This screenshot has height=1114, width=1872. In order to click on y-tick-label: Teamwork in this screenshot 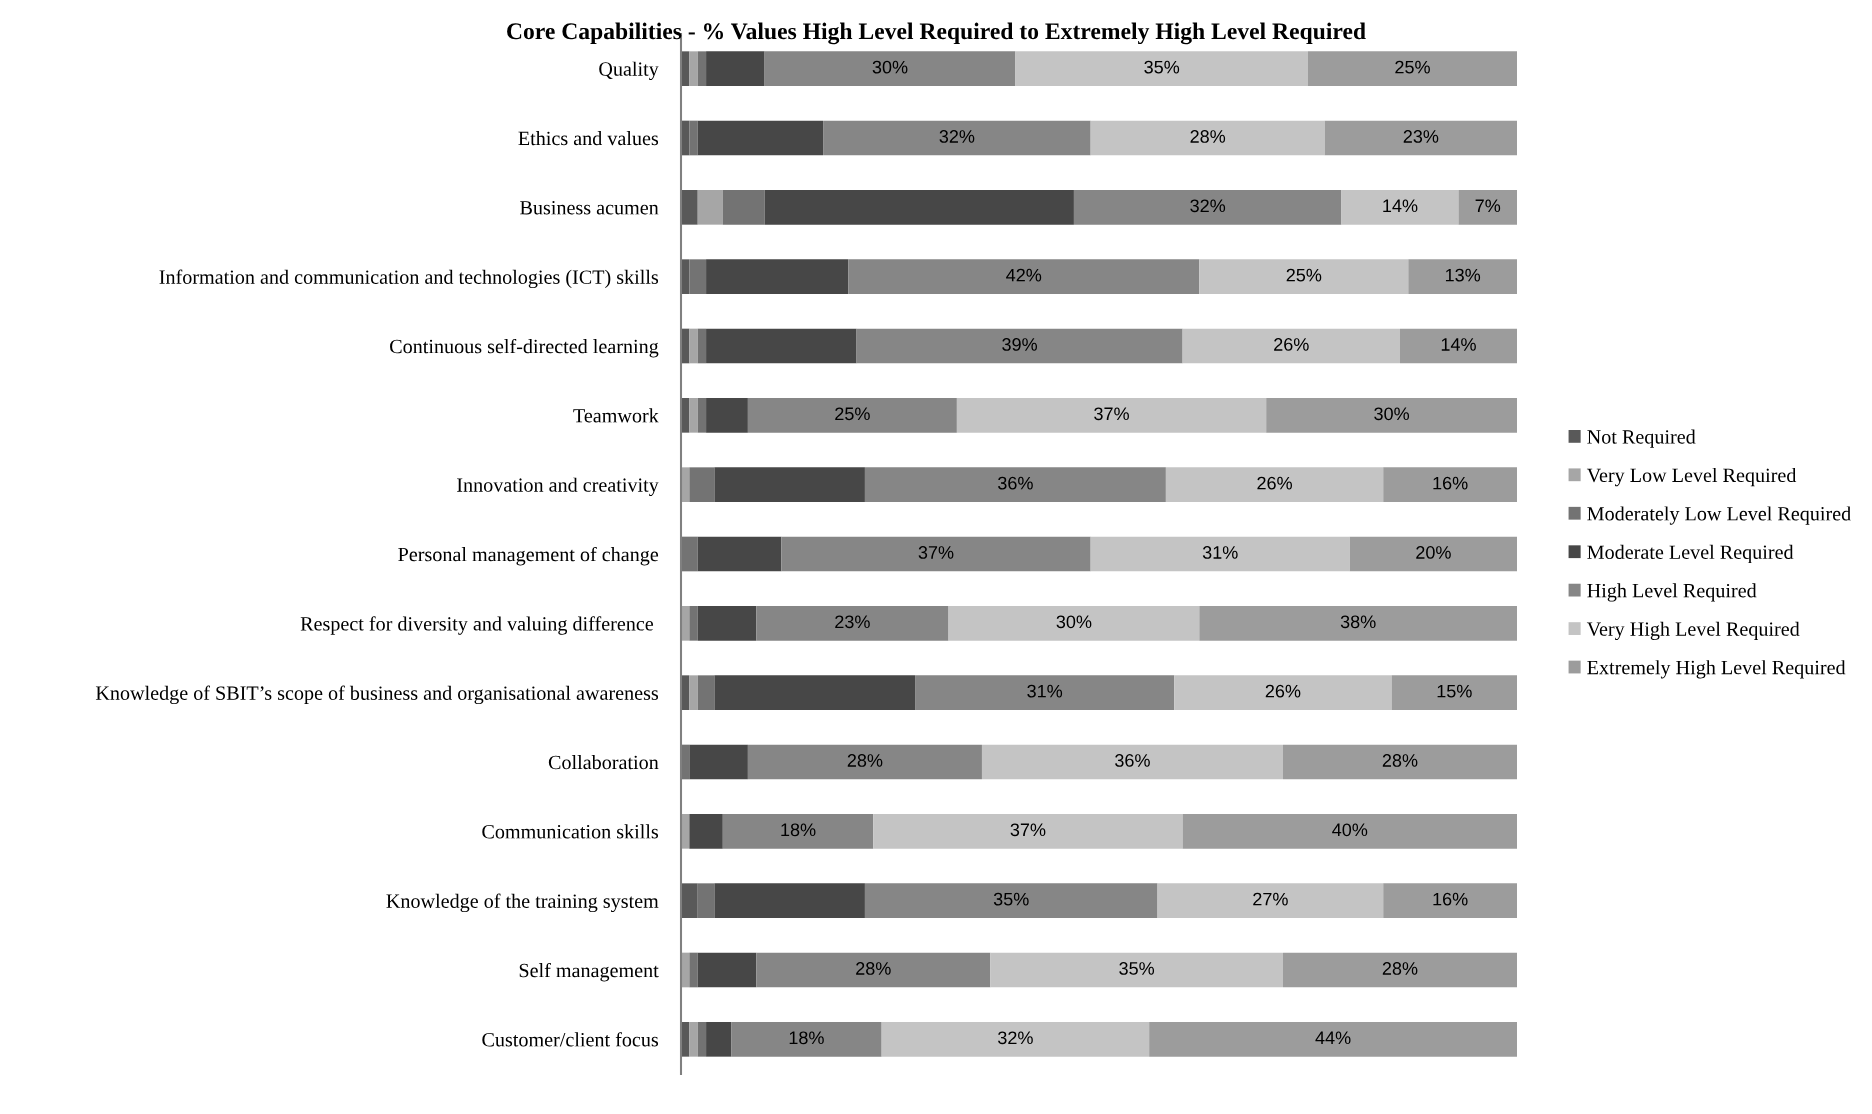, I will do `click(616, 415)`.